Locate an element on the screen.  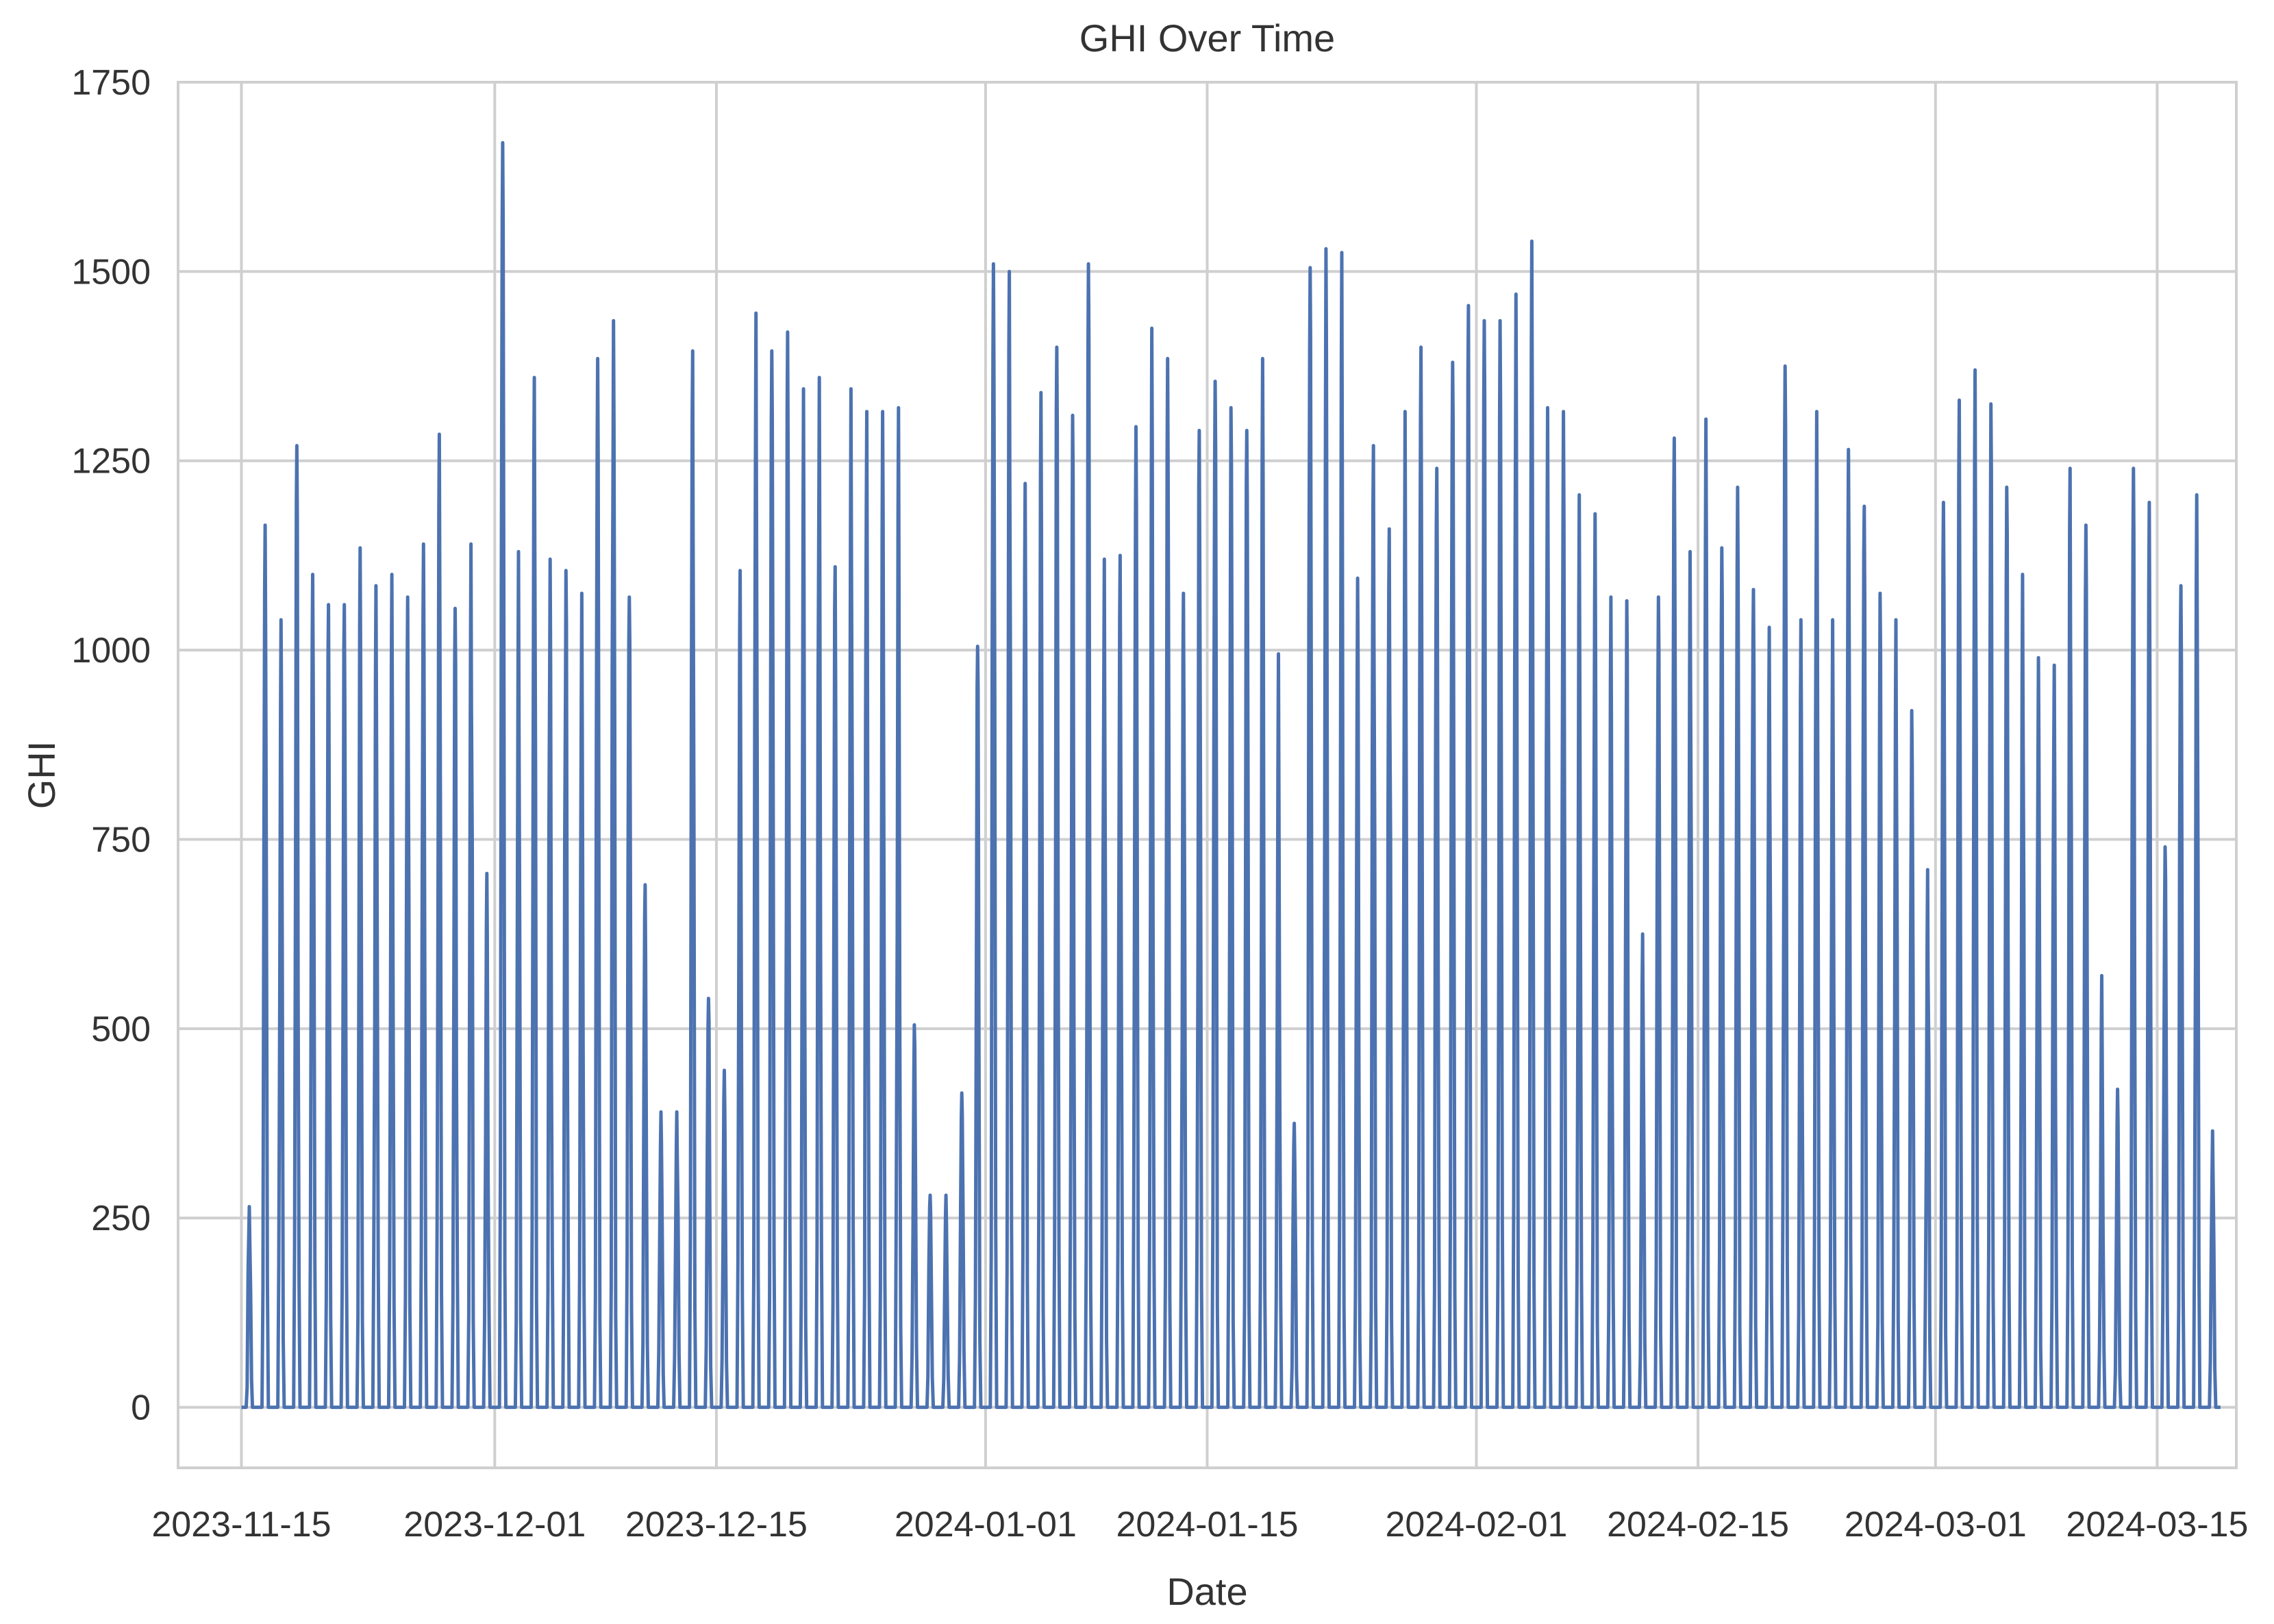
x-tick-label: 2024-02-01 is located at coordinates (1476, 1525).